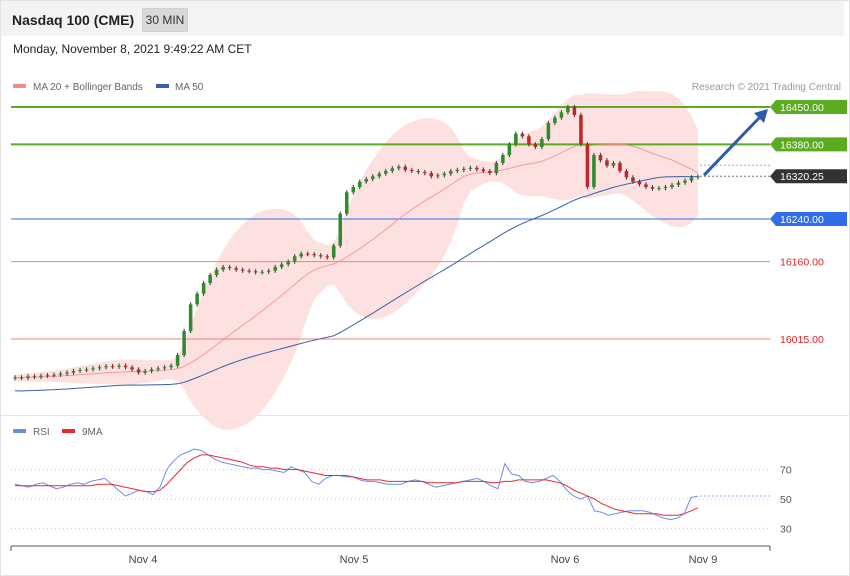  What do you see at coordinates (425, 415) in the screenshot?
I see `pane-separator` at bounding box center [425, 415].